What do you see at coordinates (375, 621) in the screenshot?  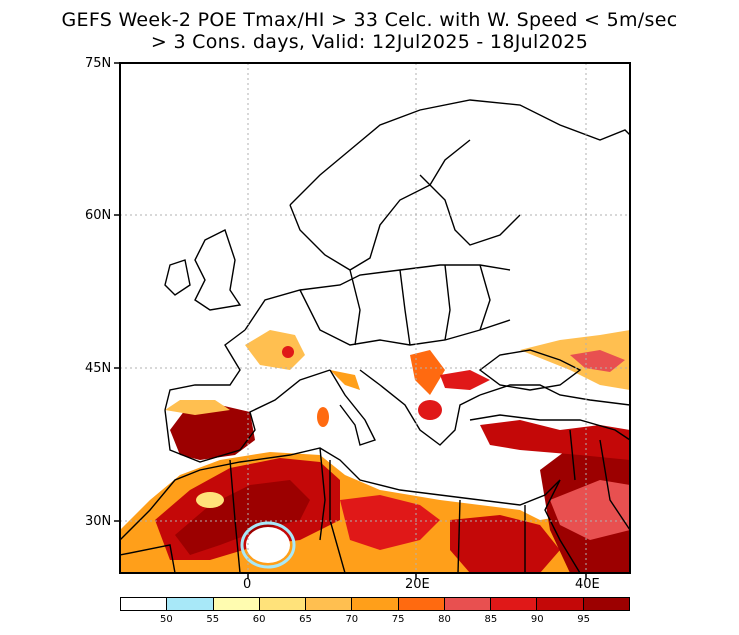 I see `legend-labels: 50 55 60 65 70 75 80 85 90 95` at bounding box center [375, 621].